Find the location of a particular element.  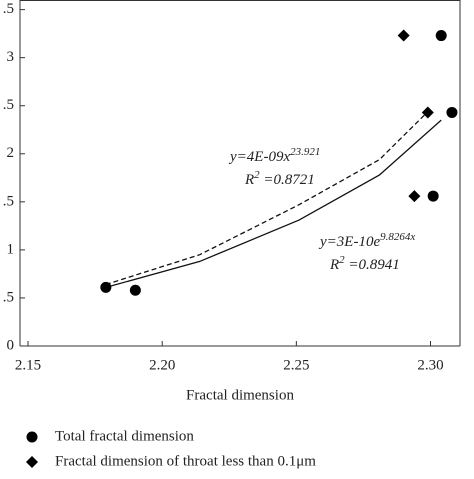

legend-label: Total fractal dimension is located at coordinates (124, 436).